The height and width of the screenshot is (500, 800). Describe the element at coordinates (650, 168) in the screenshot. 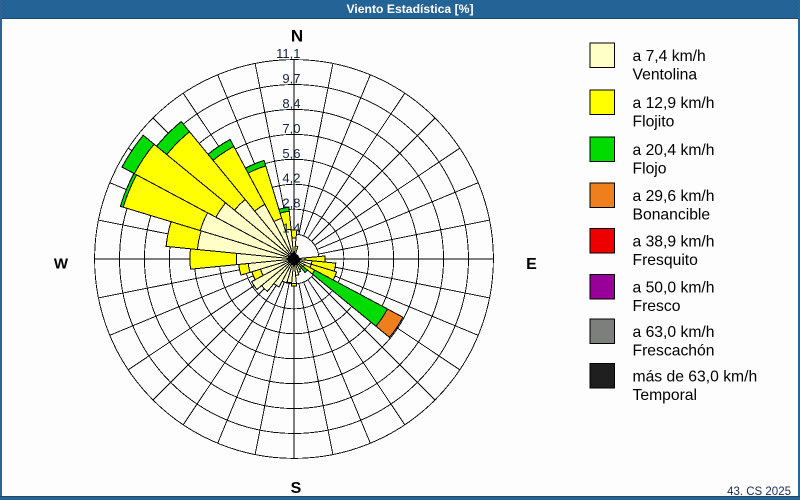

I see `svg-text: Flojo` at that location.